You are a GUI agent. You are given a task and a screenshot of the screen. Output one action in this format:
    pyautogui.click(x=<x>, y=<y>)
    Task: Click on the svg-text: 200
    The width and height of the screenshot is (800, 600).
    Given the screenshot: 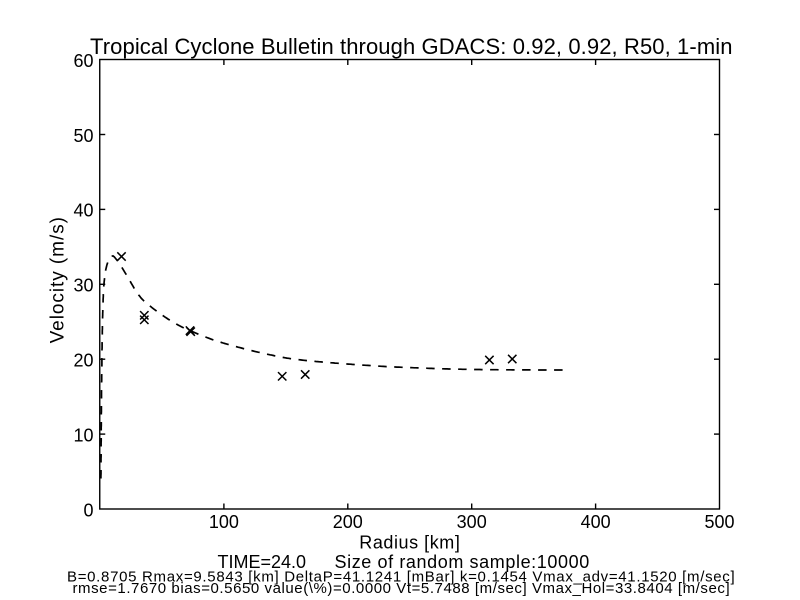 What is the action you would take?
    pyautogui.click(x=348, y=522)
    